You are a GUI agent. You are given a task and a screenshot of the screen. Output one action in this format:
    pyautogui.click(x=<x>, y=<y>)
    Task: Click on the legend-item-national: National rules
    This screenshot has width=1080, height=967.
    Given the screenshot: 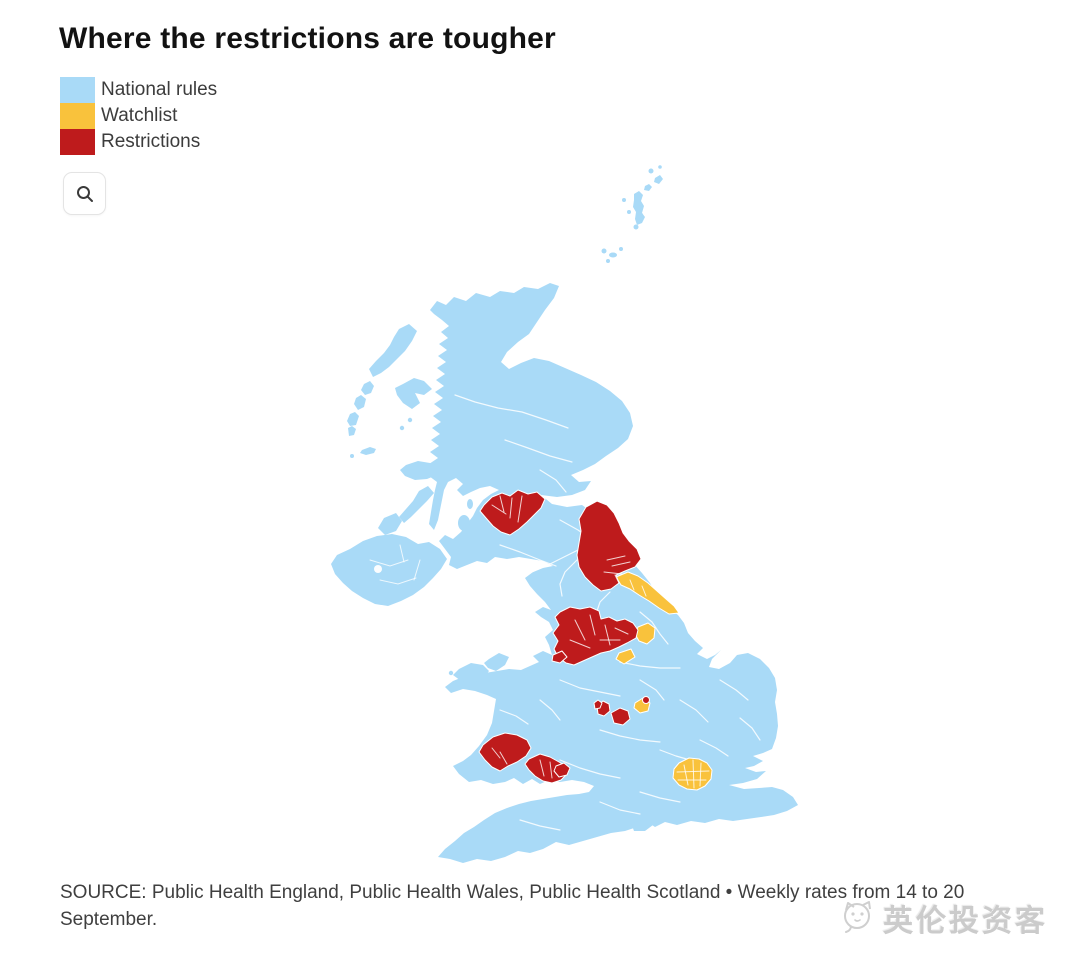 What is the action you would take?
    pyautogui.click(x=138, y=90)
    